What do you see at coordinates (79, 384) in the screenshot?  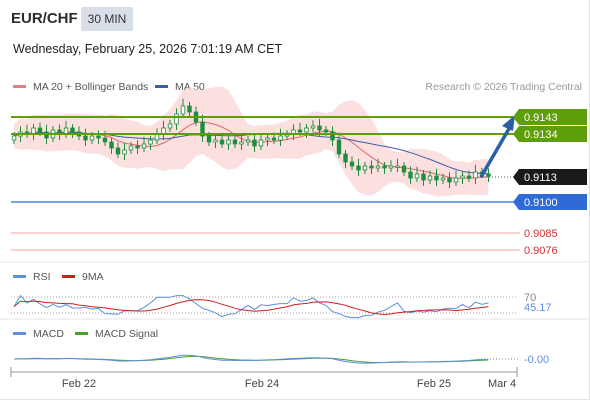 I see `x-tick-feb22: Feb 22` at bounding box center [79, 384].